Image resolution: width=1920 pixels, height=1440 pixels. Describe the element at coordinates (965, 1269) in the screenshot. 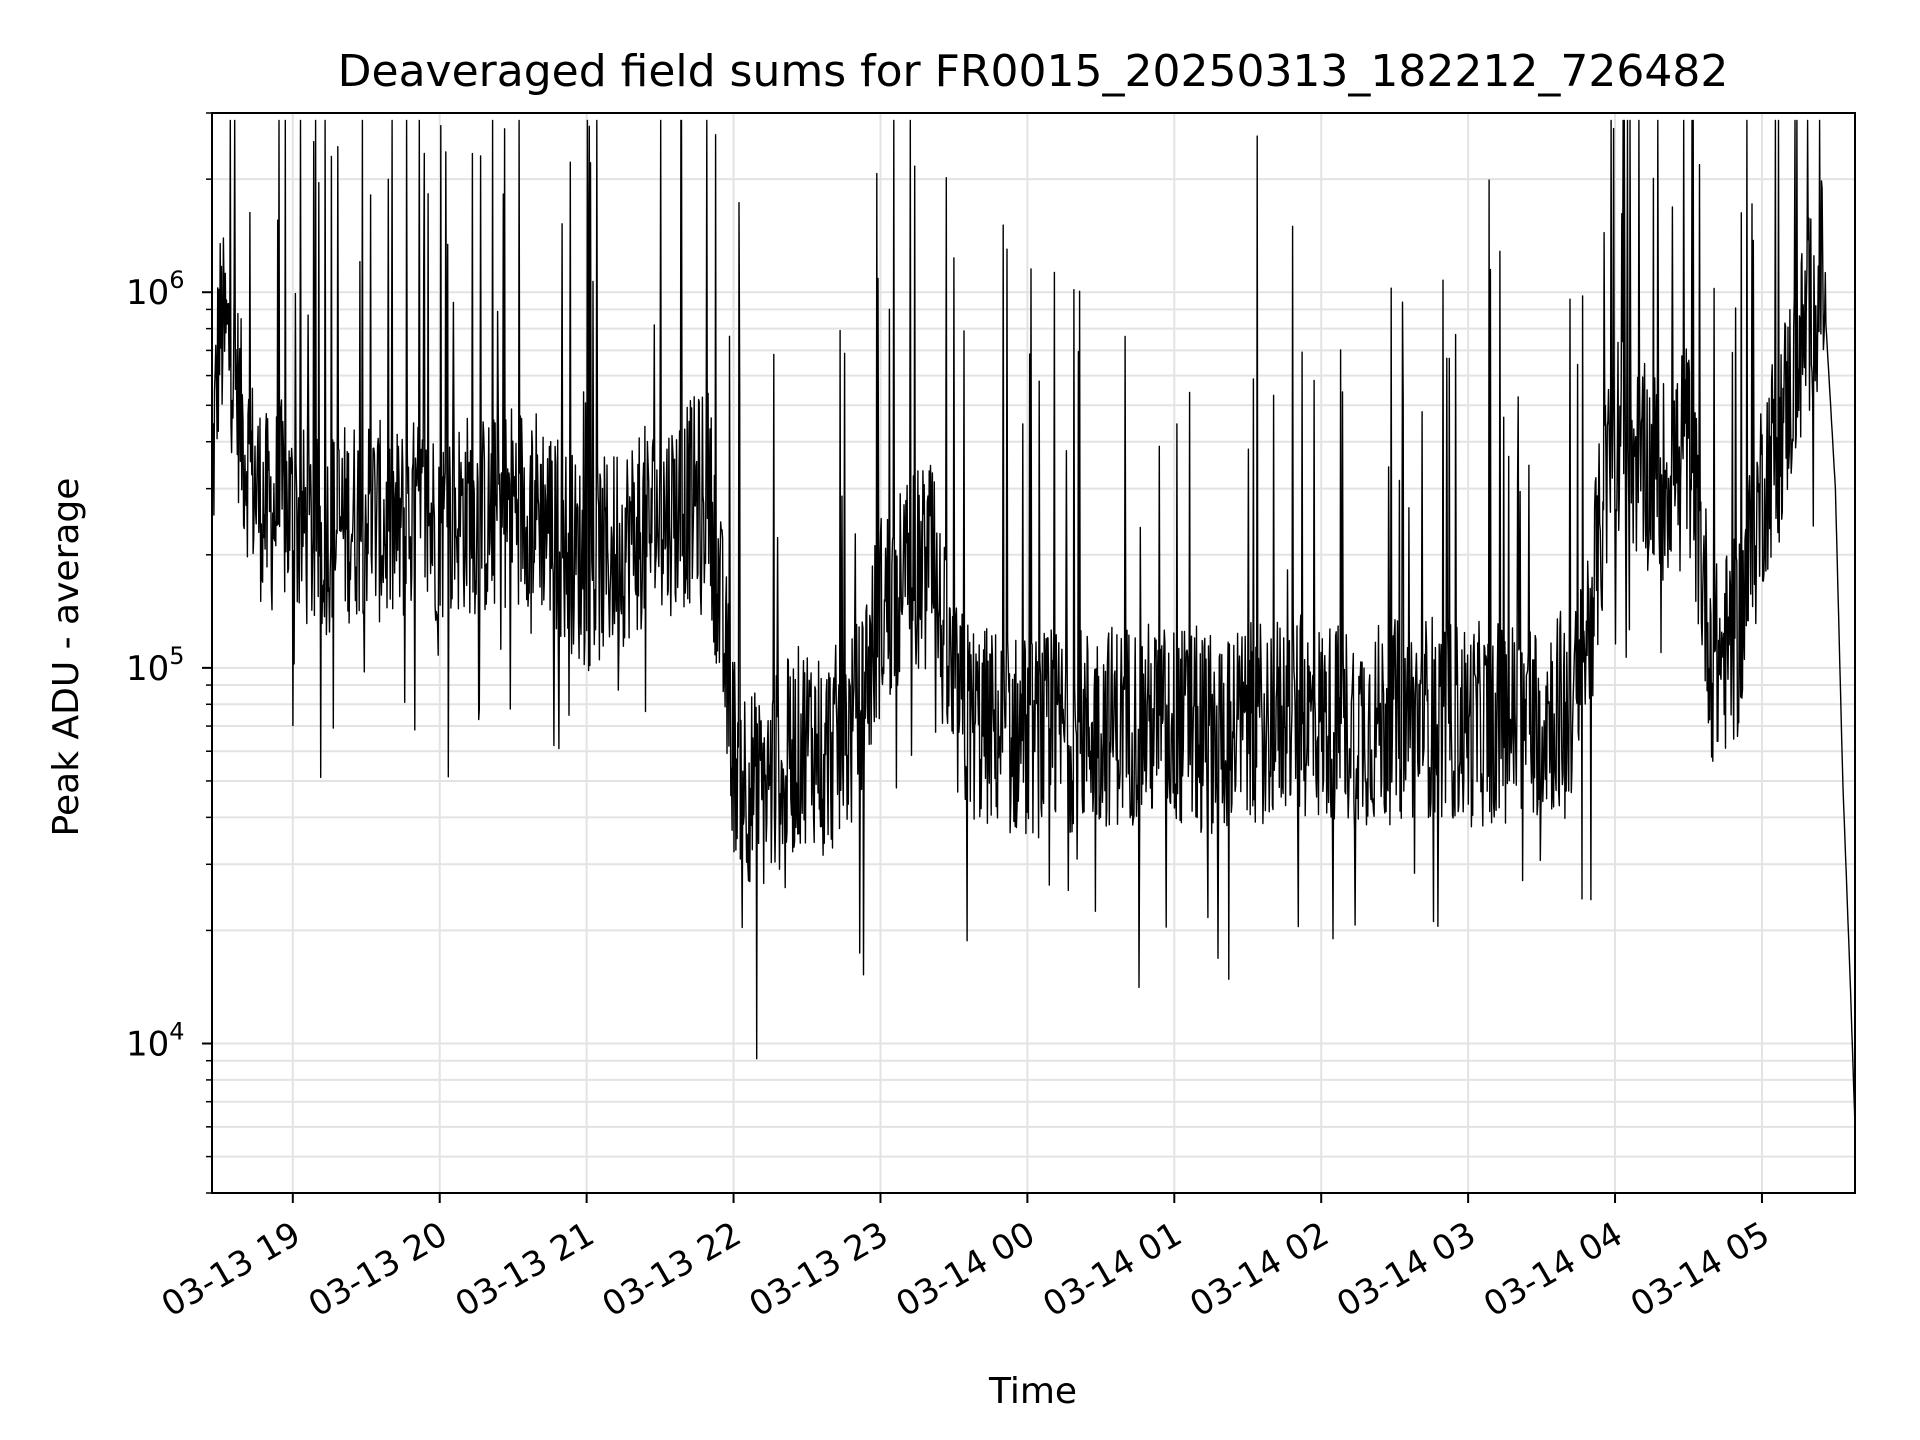

I see `x-tick-label: 03-14 00` at that location.